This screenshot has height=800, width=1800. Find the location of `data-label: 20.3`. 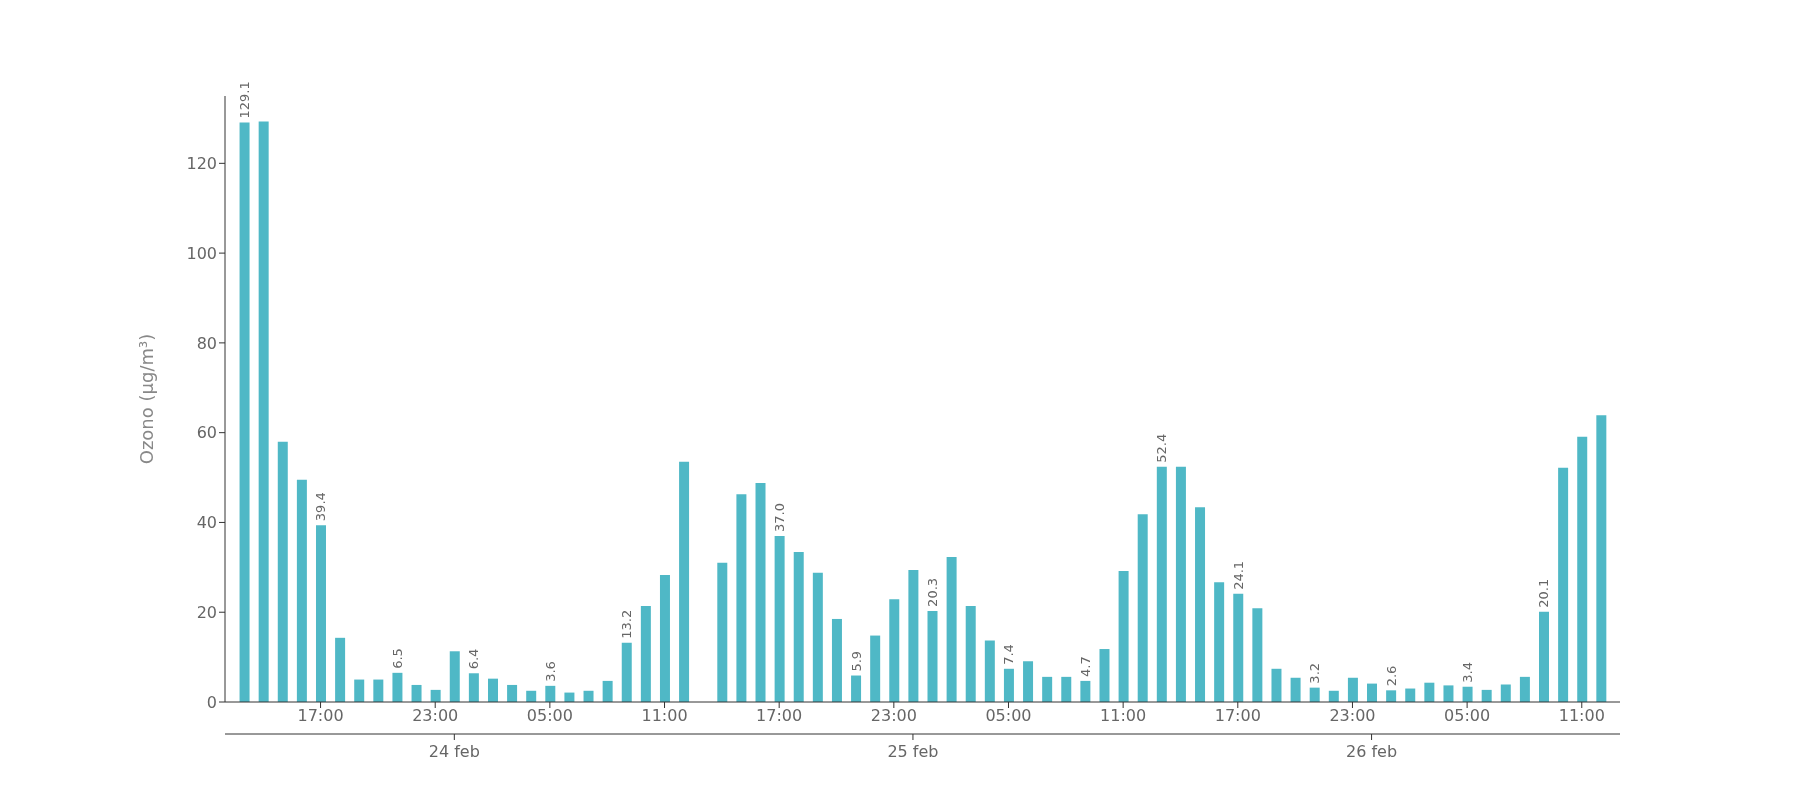

data-label: 20.3 is located at coordinates (932, 592).